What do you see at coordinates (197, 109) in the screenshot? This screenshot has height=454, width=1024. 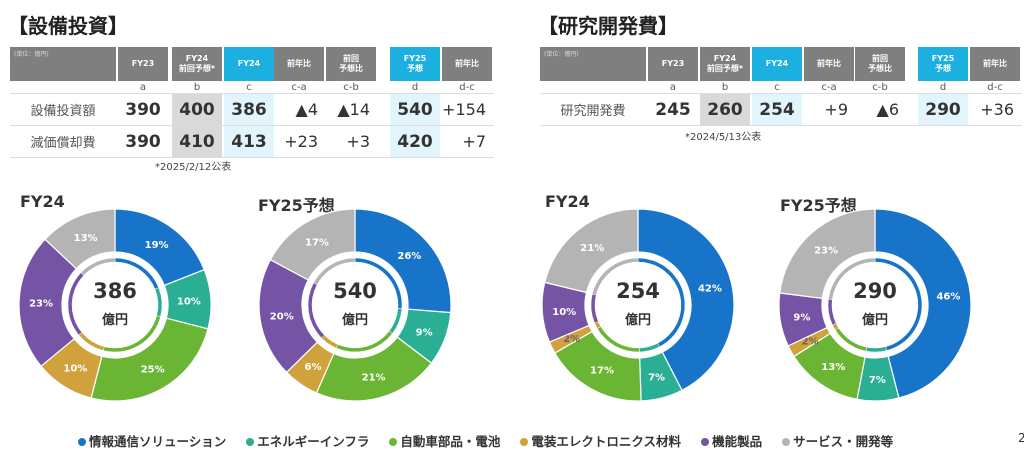 I see `value-cell: 400` at bounding box center [197, 109].